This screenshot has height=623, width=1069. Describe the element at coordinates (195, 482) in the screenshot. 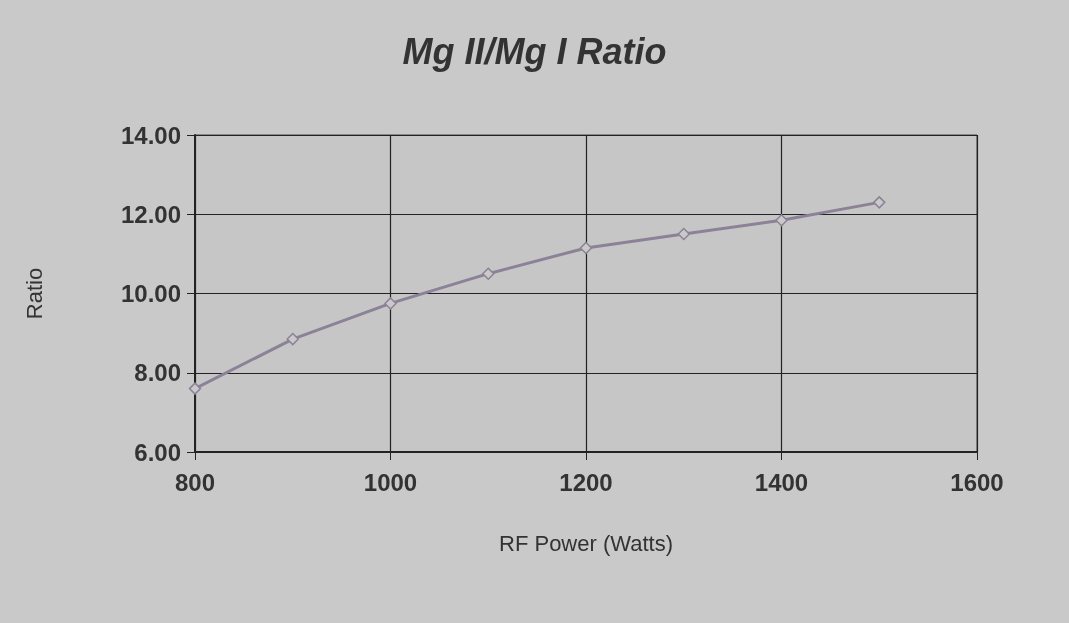

I see `x-tick-label: 800` at that location.